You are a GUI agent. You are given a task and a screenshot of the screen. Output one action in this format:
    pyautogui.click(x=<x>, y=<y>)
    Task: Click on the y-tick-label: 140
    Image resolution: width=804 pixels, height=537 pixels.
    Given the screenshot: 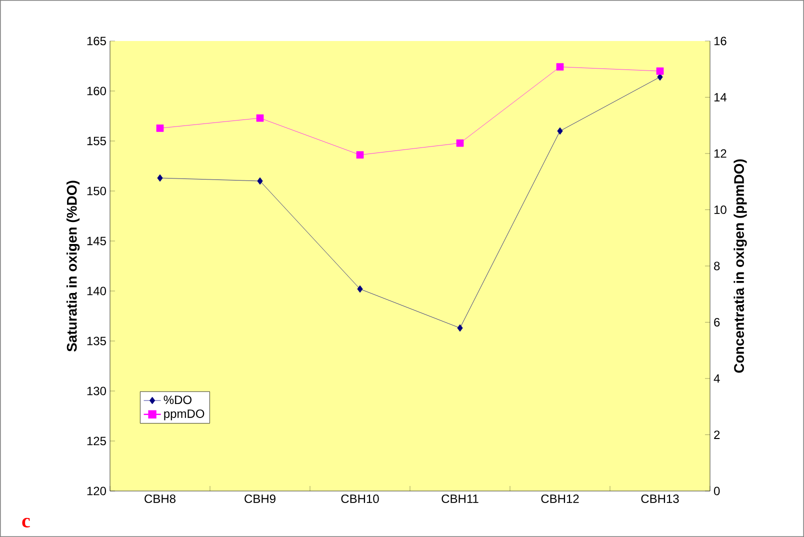 What is the action you would take?
    pyautogui.click(x=96, y=291)
    